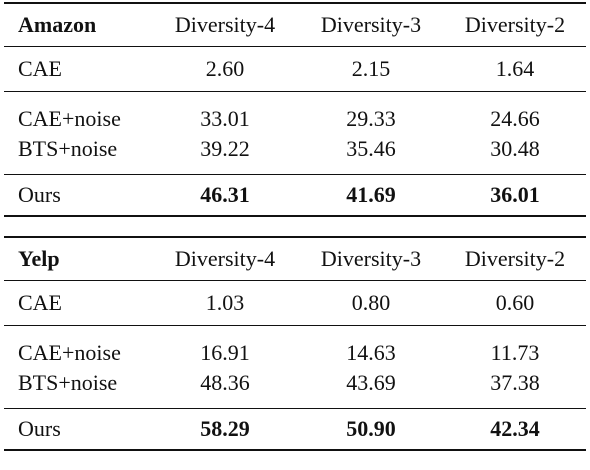 This screenshot has width=590, height=470. Describe the element at coordinates (515, 429) in the screenshot. I see `best-score-cell: 42.34` at that location.